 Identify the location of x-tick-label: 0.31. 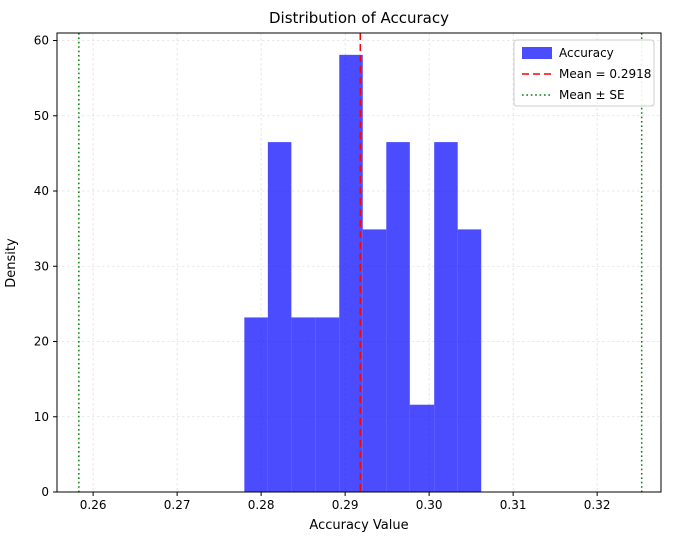
(513, 505).